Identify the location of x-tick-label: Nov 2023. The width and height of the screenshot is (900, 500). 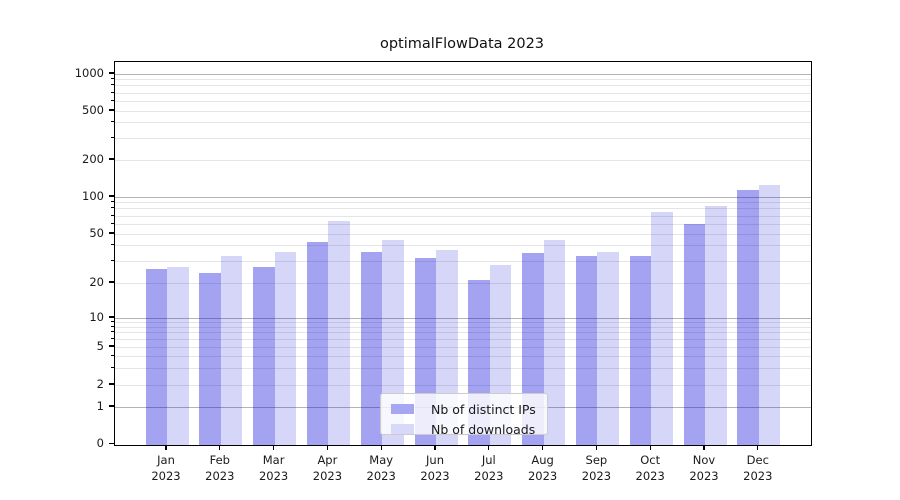
(704, 468).